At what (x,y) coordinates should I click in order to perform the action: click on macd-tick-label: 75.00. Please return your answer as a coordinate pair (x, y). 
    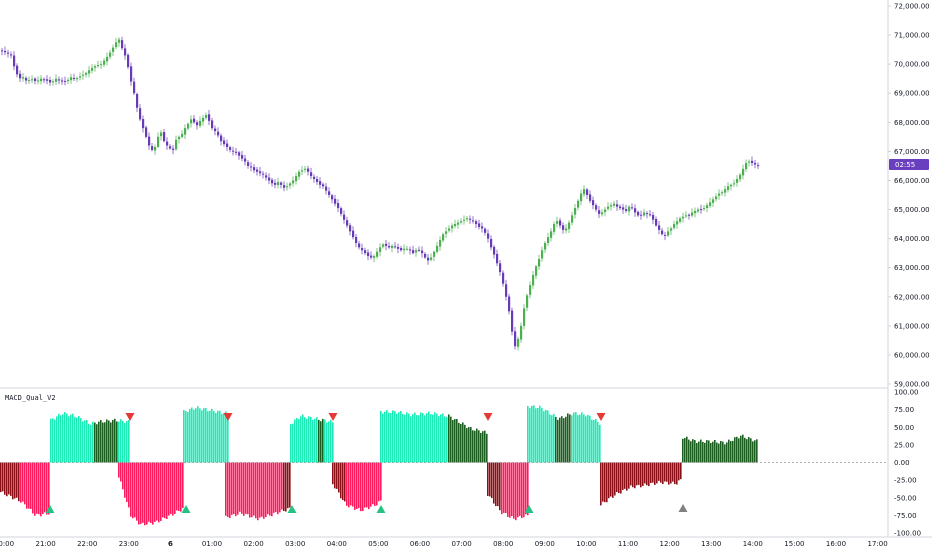
    Looking at the image, I should click on (904, 410).